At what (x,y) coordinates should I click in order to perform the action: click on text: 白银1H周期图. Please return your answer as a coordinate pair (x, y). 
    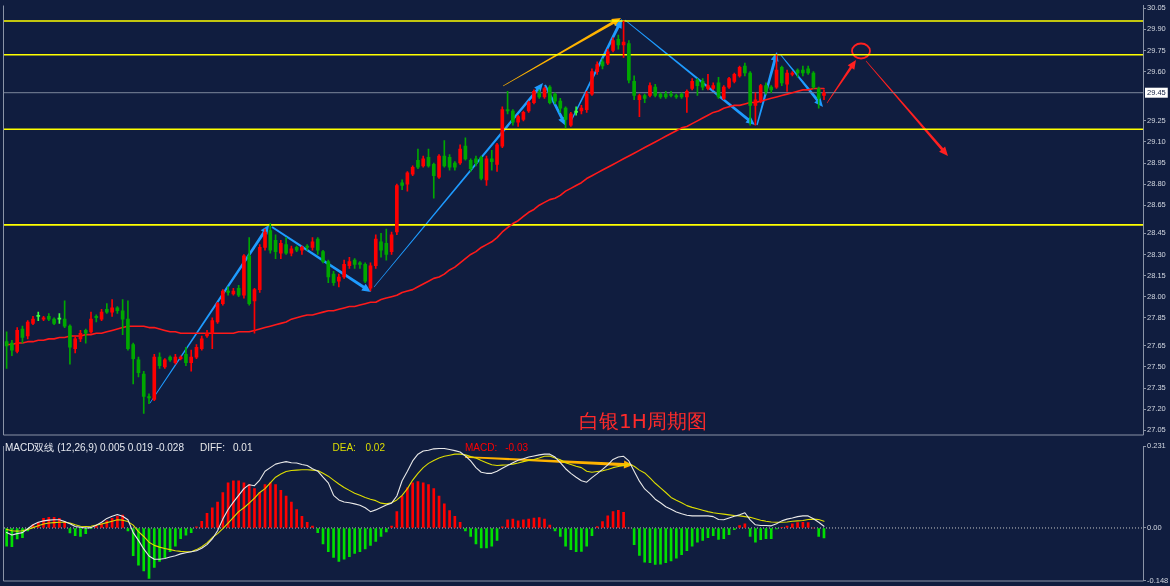
    Looking at the image, I should click on (643, 420).